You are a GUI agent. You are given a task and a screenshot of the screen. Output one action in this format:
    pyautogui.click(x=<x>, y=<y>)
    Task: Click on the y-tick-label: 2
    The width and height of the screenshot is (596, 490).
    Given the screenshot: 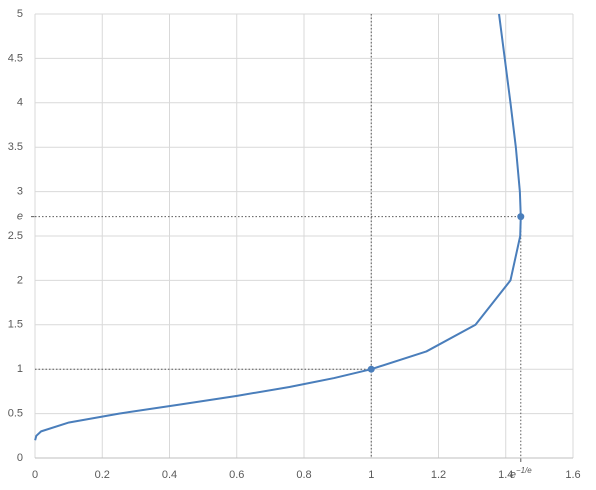 What is the action you would take?
    pyautogui.click(x=20, y=280)
    